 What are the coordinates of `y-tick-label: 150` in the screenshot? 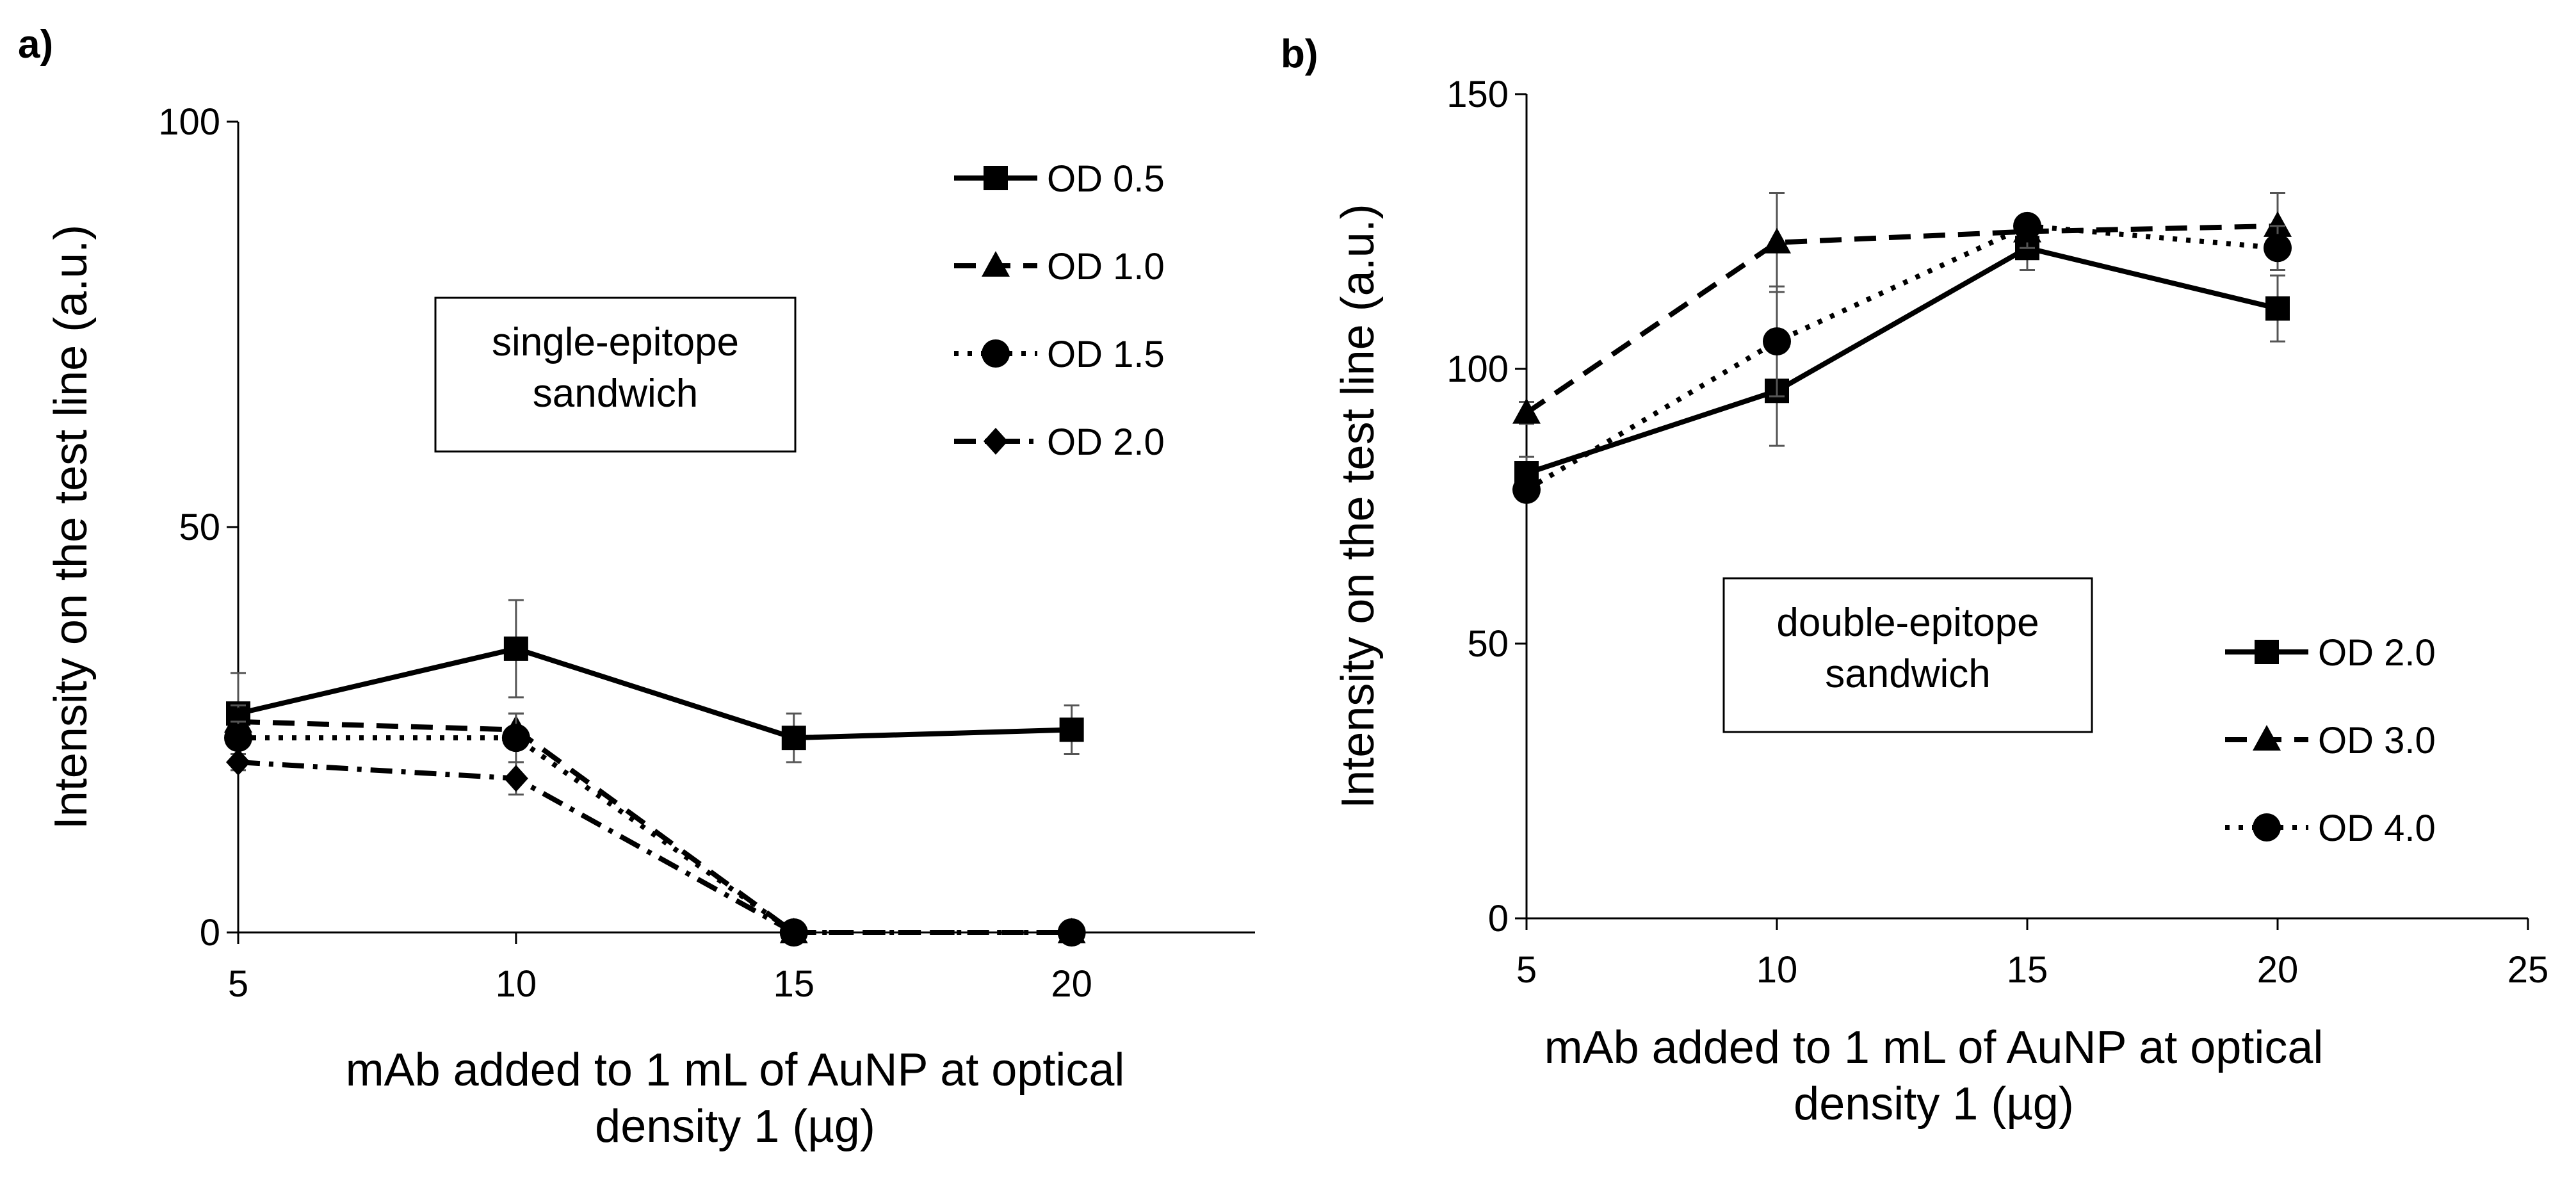 It's located at (1477, 94).